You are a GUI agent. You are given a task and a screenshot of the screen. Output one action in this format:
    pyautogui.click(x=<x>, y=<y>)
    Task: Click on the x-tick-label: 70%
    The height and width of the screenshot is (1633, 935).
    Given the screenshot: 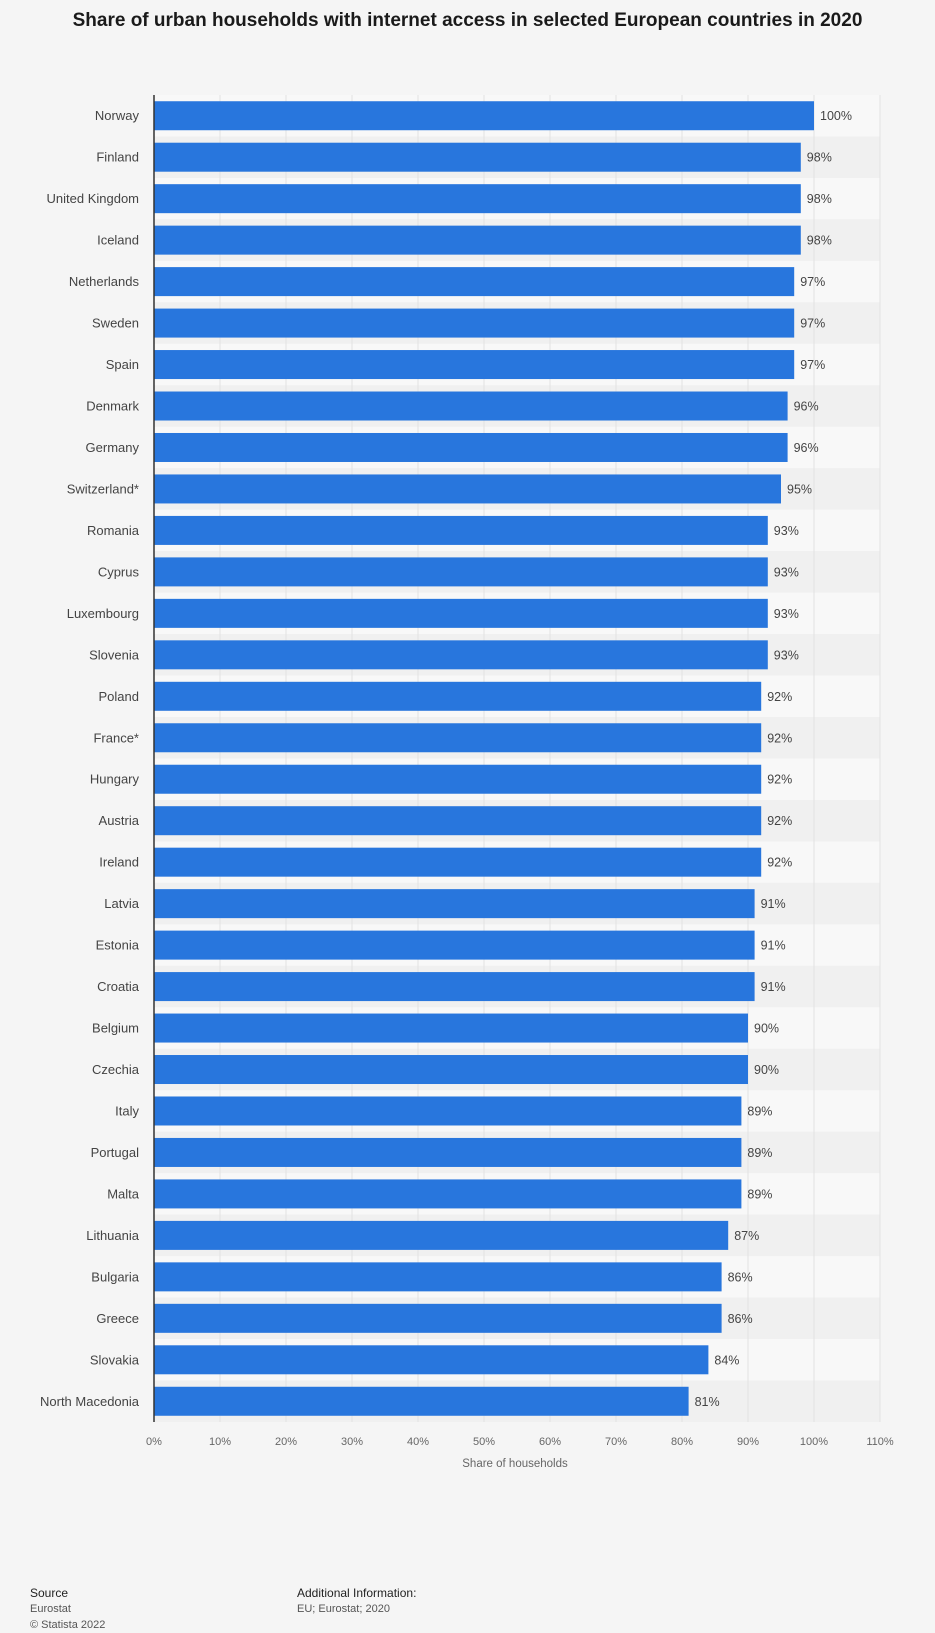 What is the action you would take?
    pyautogui.click(x=616, y=1442)
    